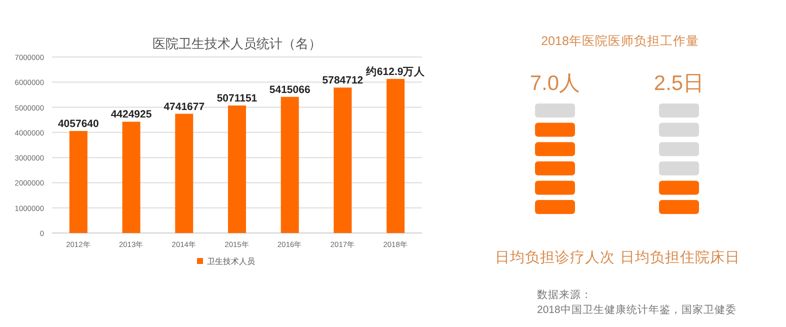  What do you see at coordinates (237, 43) in the screenshot?
I see `chart-title: 医院卫生技术人员统计（名）` at bounding box center [237, 43].